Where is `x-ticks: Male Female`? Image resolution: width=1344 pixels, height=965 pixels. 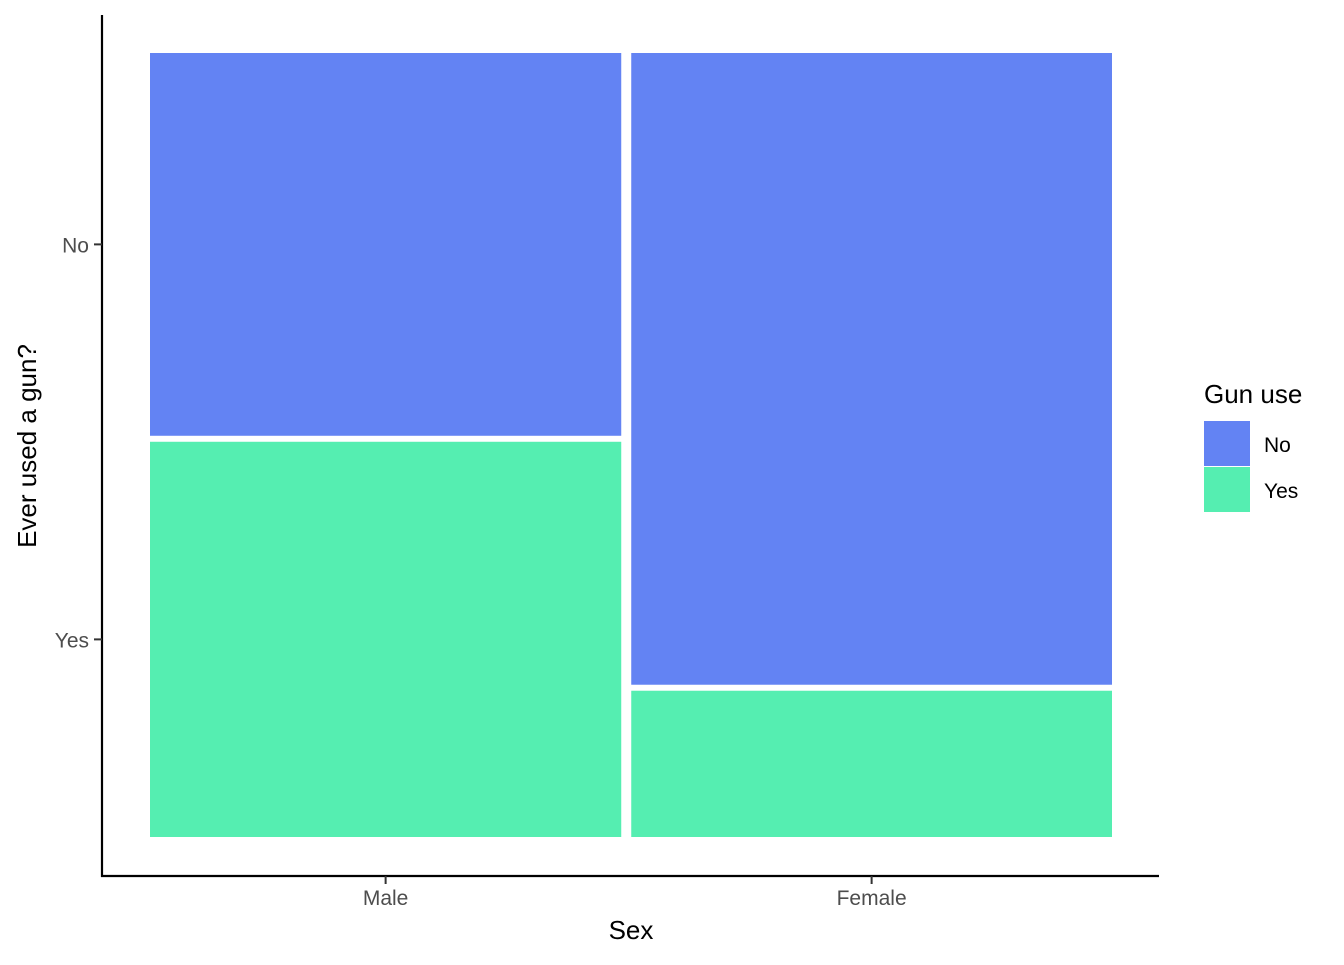 x-ticks: Male Female is located at coordinates (635, 893).